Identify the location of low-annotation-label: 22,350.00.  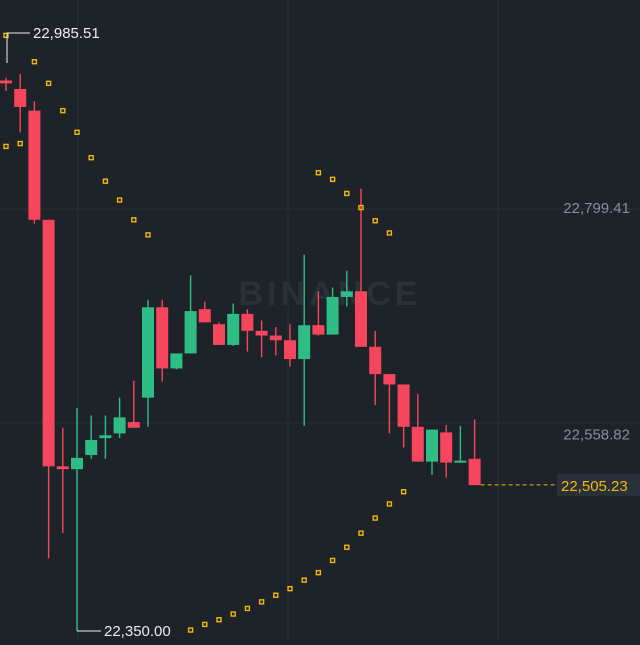
(137, 631).